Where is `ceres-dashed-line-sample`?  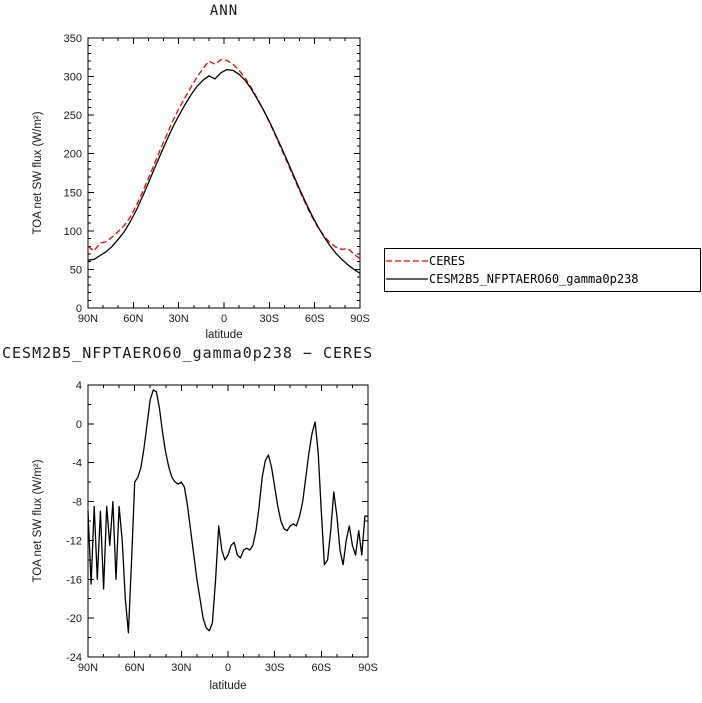 ceres-dashed-line-sample is located at coordinates (407, 261).